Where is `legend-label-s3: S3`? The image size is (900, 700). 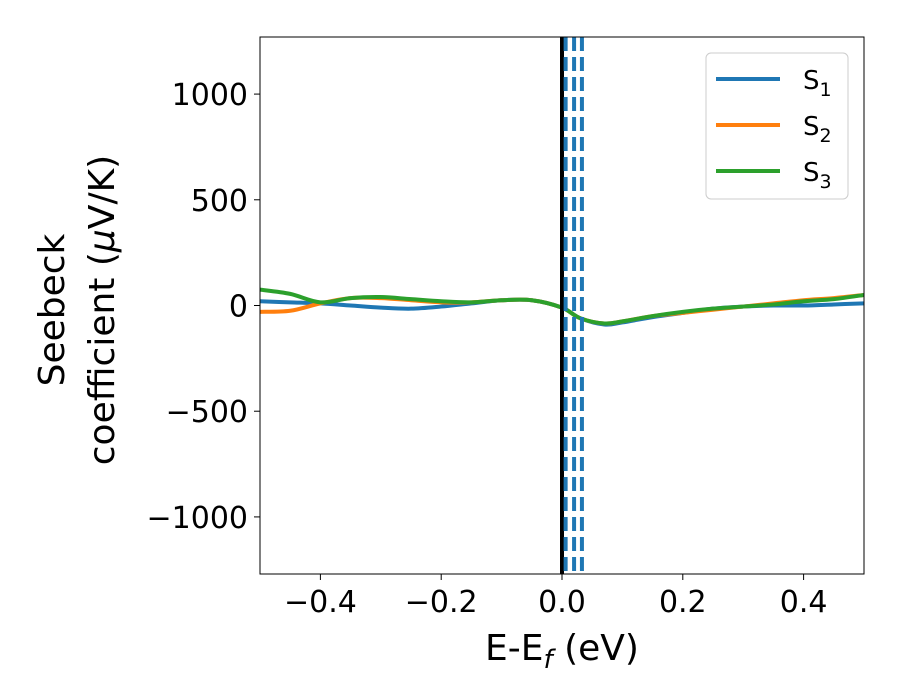
legend-label-s3: S3 is located at coordinates (817, 175).